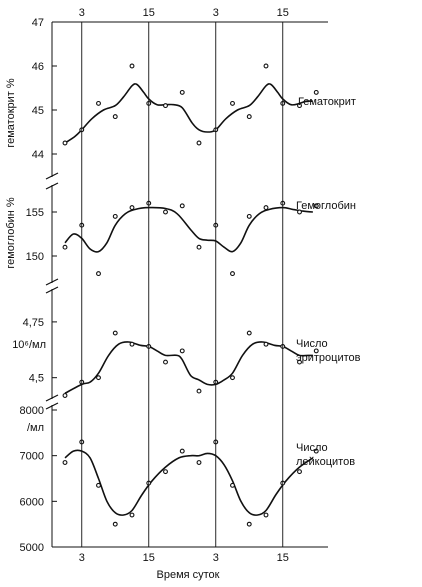 The height and width of the screenshot is (587, 422). What do you see at coordinates (35, 428) in the screenshot?
I see `y-axis-title: /мл` at bounding box center [35, 428].